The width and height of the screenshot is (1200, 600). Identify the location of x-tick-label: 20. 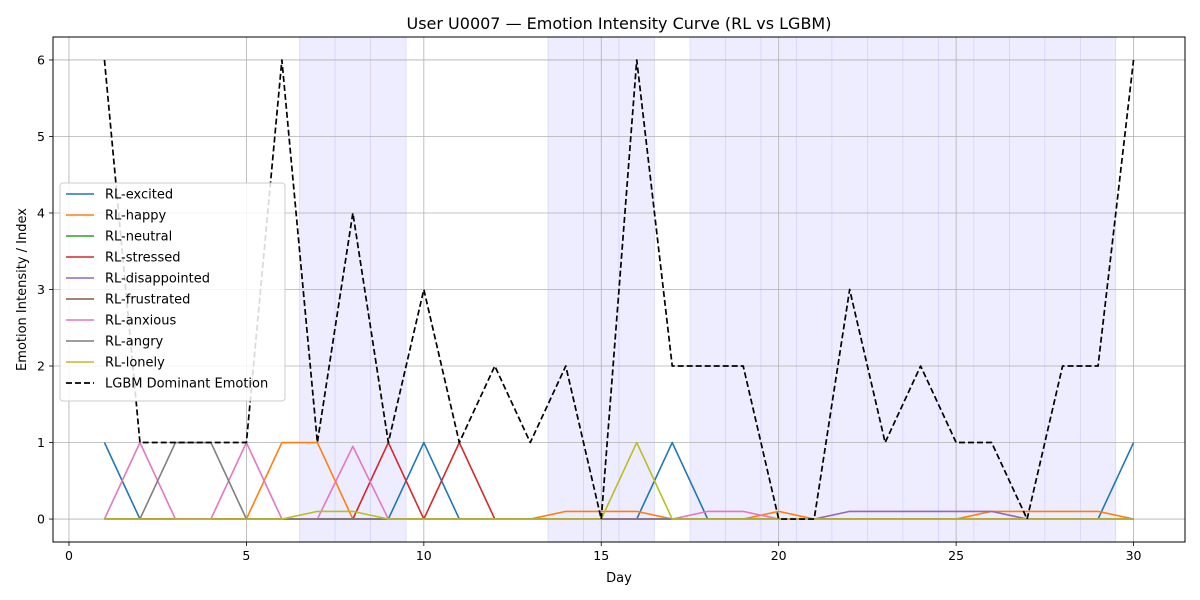
(779, 555).